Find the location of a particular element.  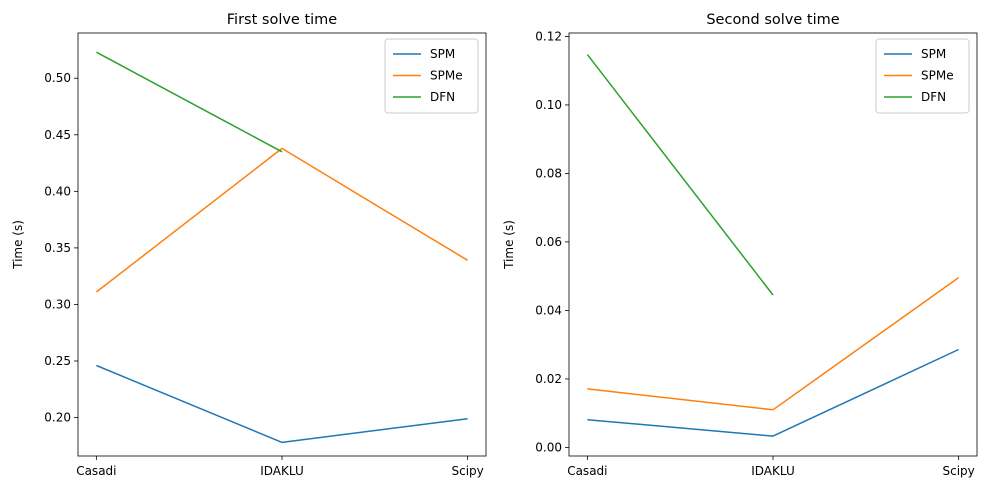

y-tick-label: 0.30 is located at coordinates (57, 304).